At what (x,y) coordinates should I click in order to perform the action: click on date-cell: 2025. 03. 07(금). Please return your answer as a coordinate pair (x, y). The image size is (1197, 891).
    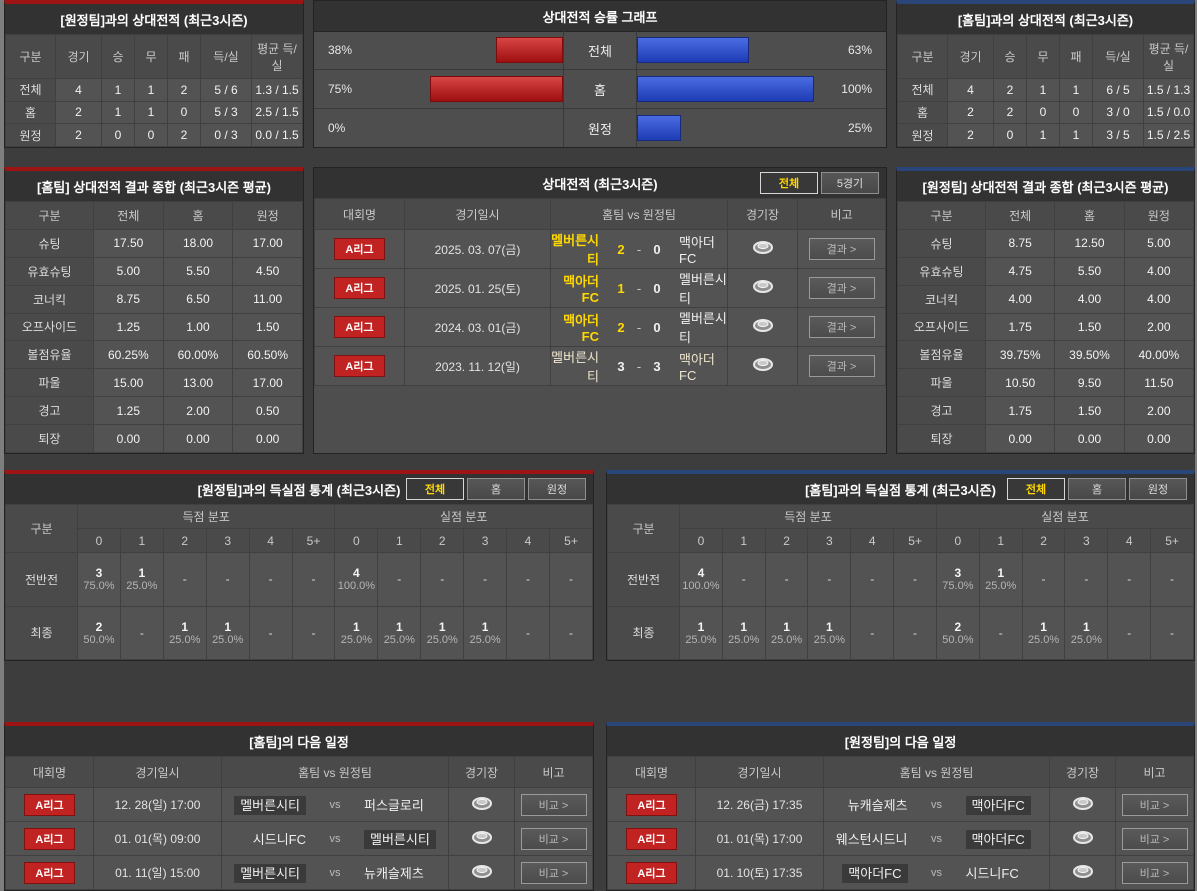
    Looking at the image, I should click on (477, 249).